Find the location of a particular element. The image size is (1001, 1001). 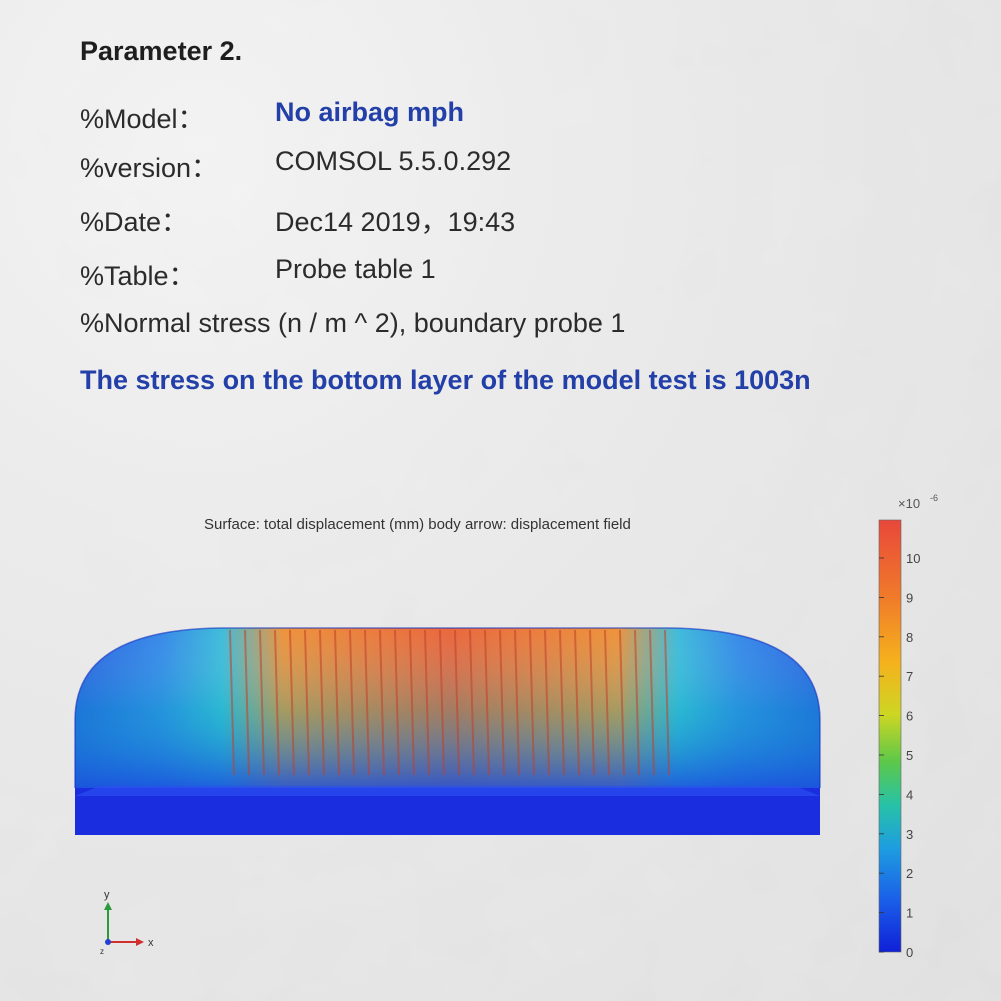

colorbar-tick-label: 0 is located at coordinates (909, 952).